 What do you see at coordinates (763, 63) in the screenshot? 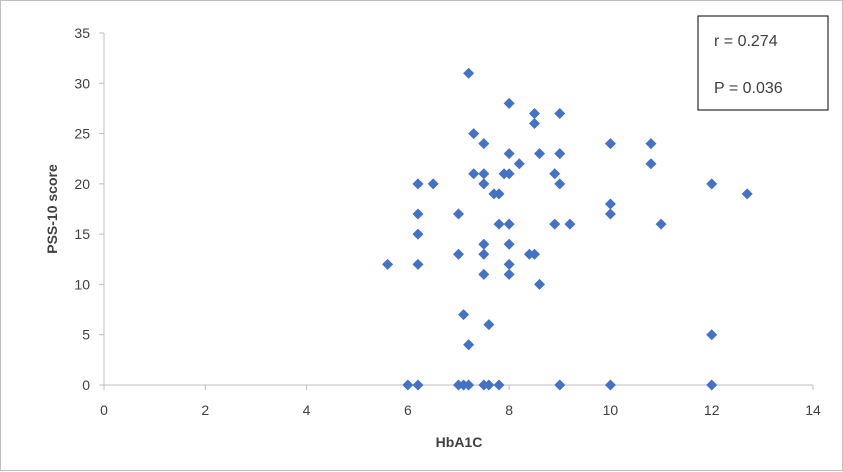
I see `annotation-box: r = 0.274 P = 0.036` at bounding box center [763, 63].